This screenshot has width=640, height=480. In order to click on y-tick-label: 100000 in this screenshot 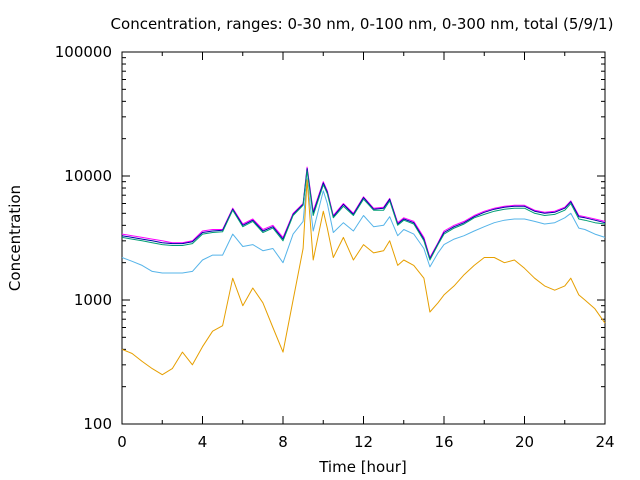, I will do `click(83, 52)`.